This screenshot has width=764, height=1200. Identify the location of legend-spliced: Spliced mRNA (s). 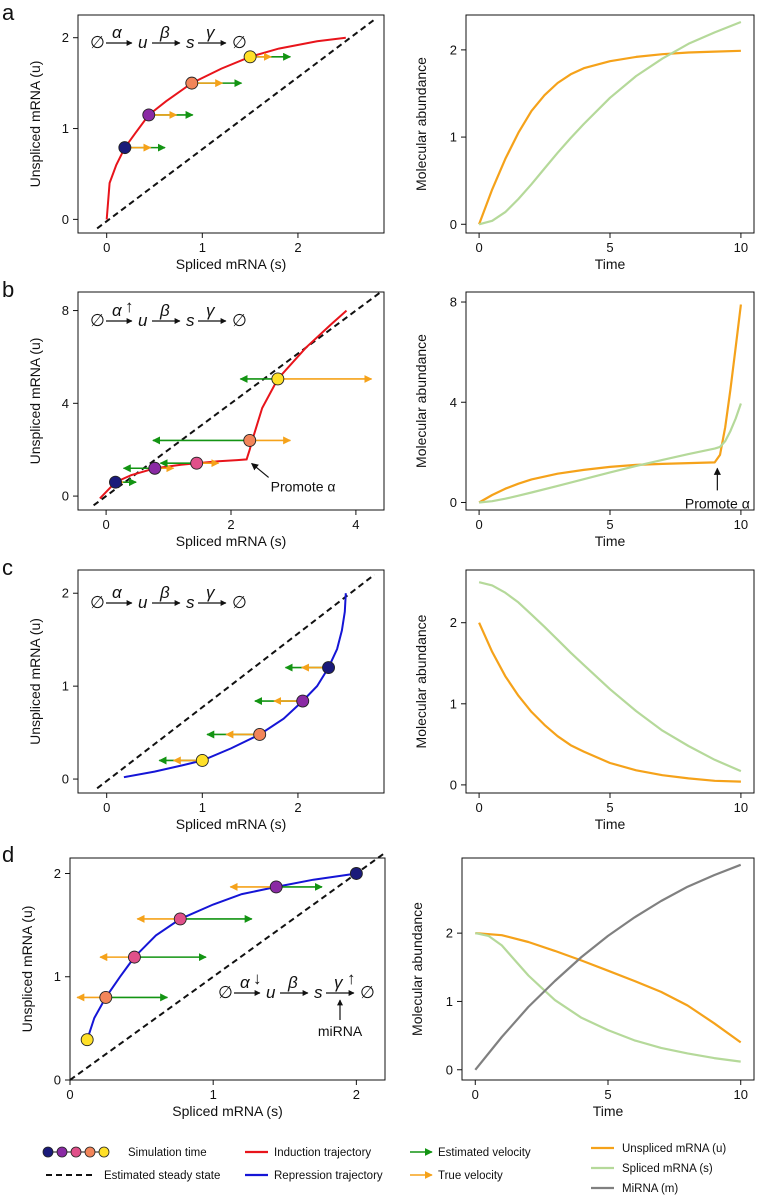
(652, 1169).